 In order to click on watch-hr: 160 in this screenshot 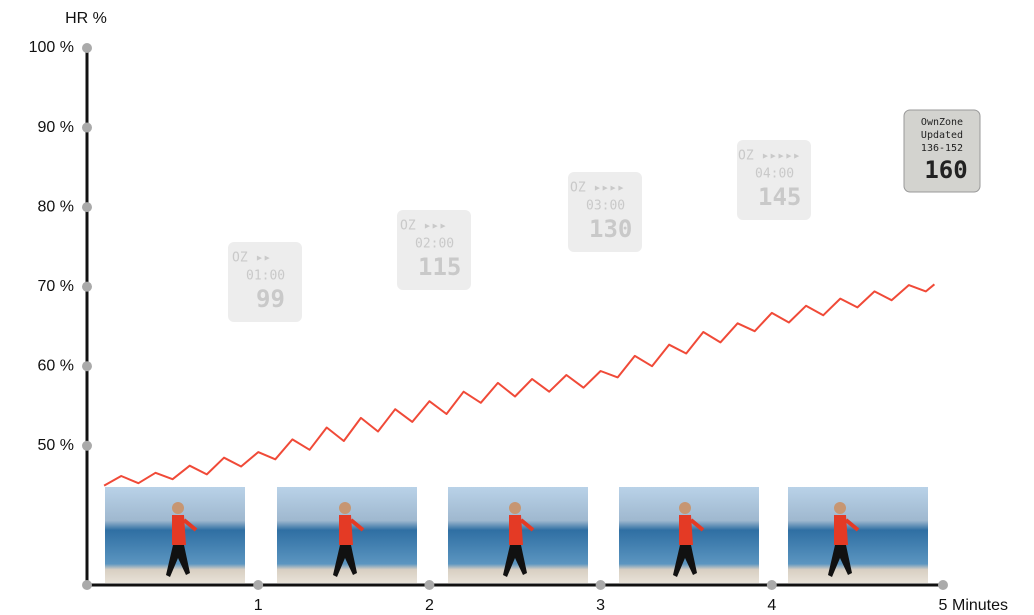, I will do `click(945, 170)`.